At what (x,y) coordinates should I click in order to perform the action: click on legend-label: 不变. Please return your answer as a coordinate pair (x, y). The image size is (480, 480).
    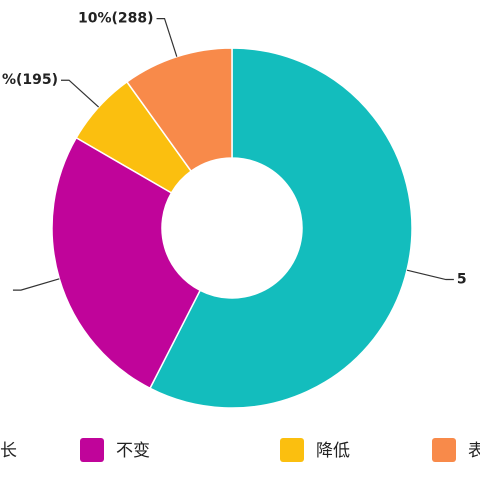
    Looking at the image, I should click on (133, 451).